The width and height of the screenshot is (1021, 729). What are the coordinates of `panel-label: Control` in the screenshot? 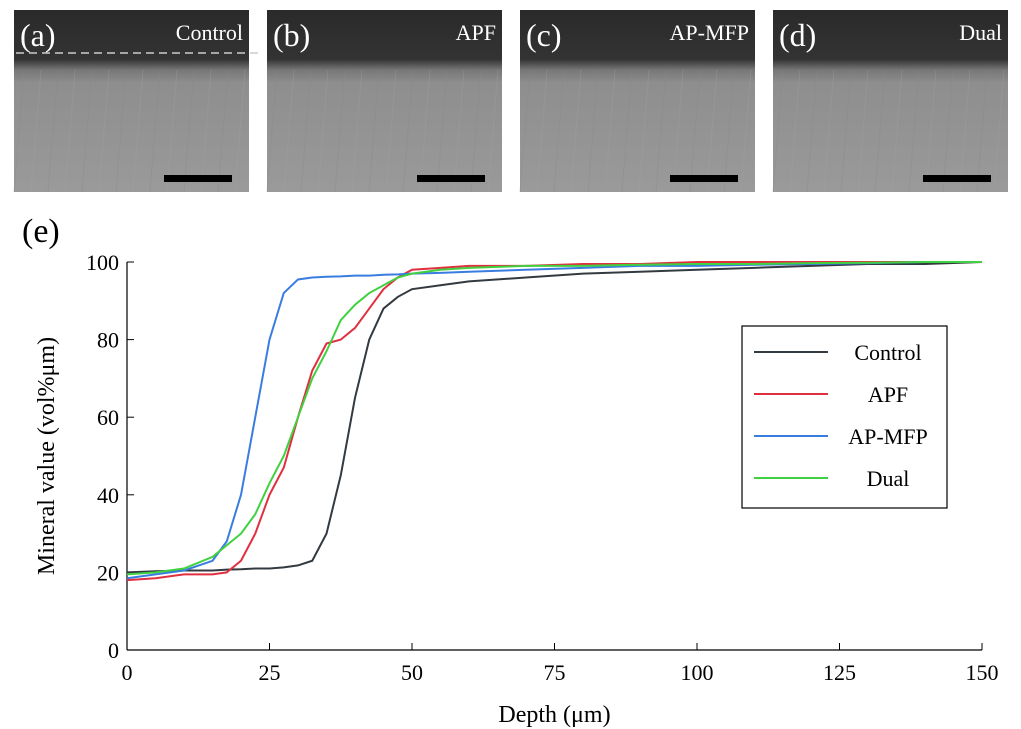 It's located at (209, 32).